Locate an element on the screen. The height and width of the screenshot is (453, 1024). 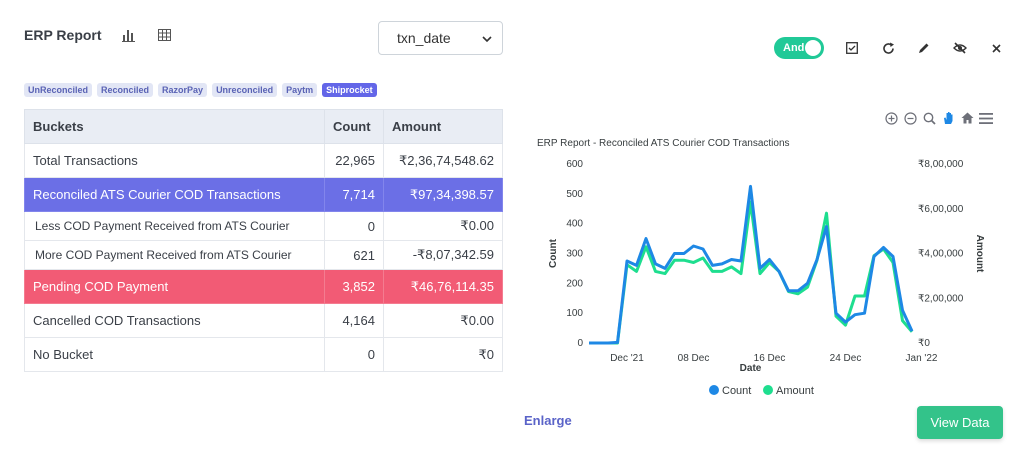
x-tick-label: Jan '22 is located at coordinates (922, 358).